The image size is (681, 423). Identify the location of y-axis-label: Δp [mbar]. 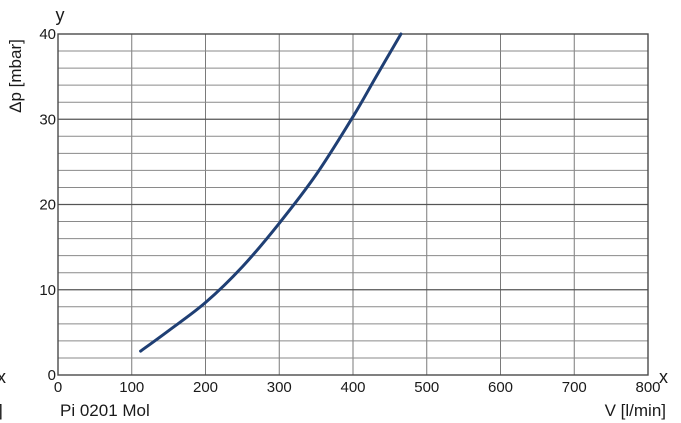
(15, 76).